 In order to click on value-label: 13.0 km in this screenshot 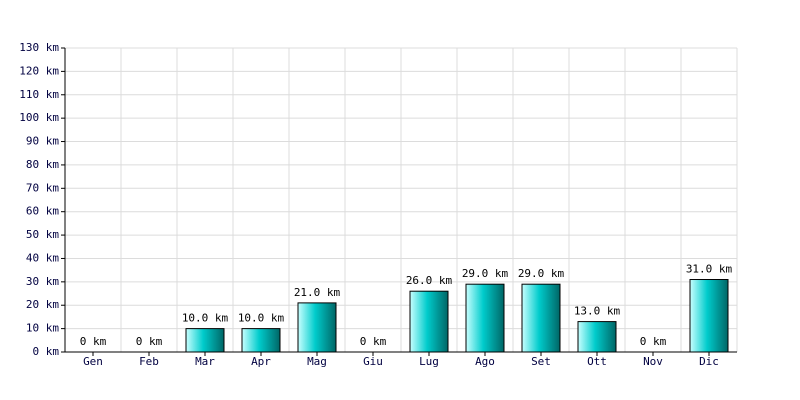, I will do `click(597, 311)`.